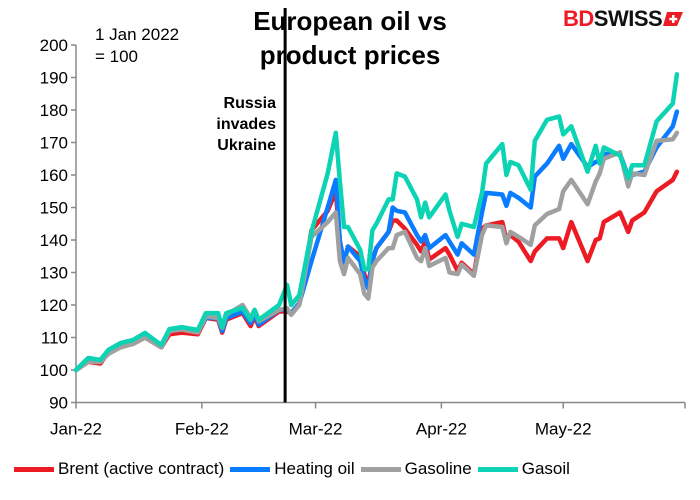 This screenshot has width=700, height=500. I want to click on legend-swatch-brent, so click(34, 469).